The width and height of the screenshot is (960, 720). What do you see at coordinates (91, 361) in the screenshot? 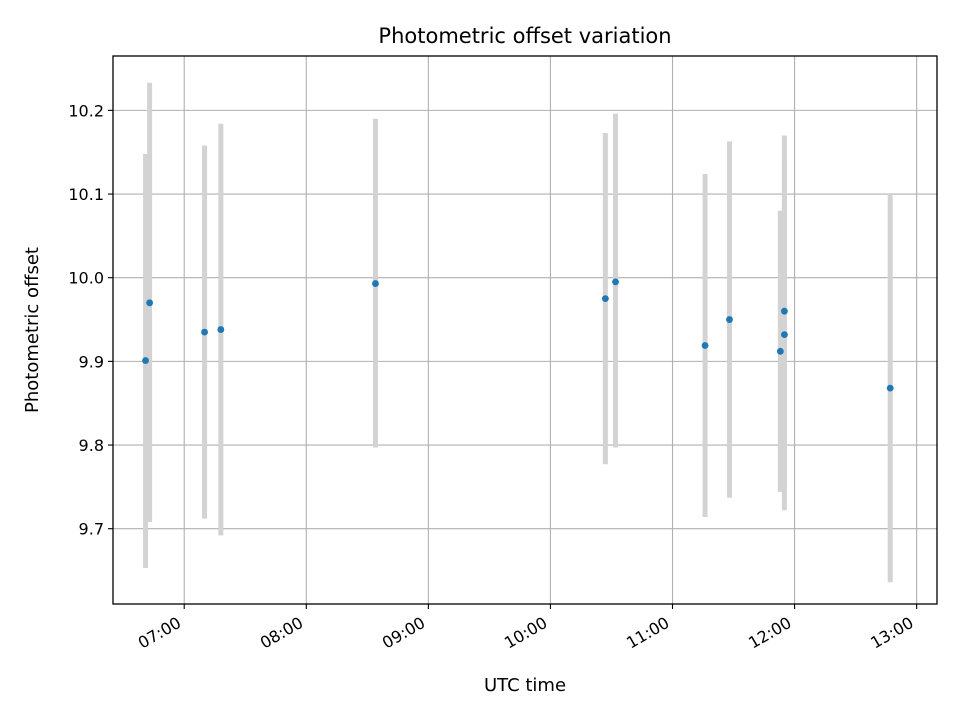
I see `y-tick-label: 9.9` at bounding box center [91, 361].